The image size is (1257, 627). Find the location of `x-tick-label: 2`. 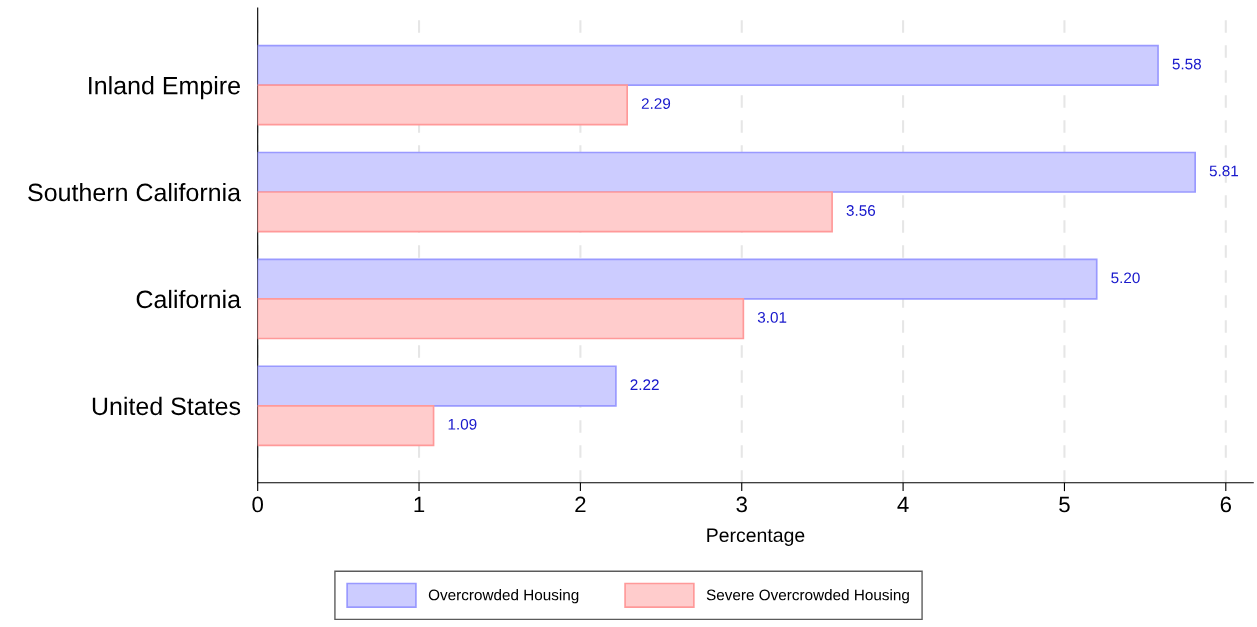

x-tick-label: 2 is located at coordinates (580, 504).